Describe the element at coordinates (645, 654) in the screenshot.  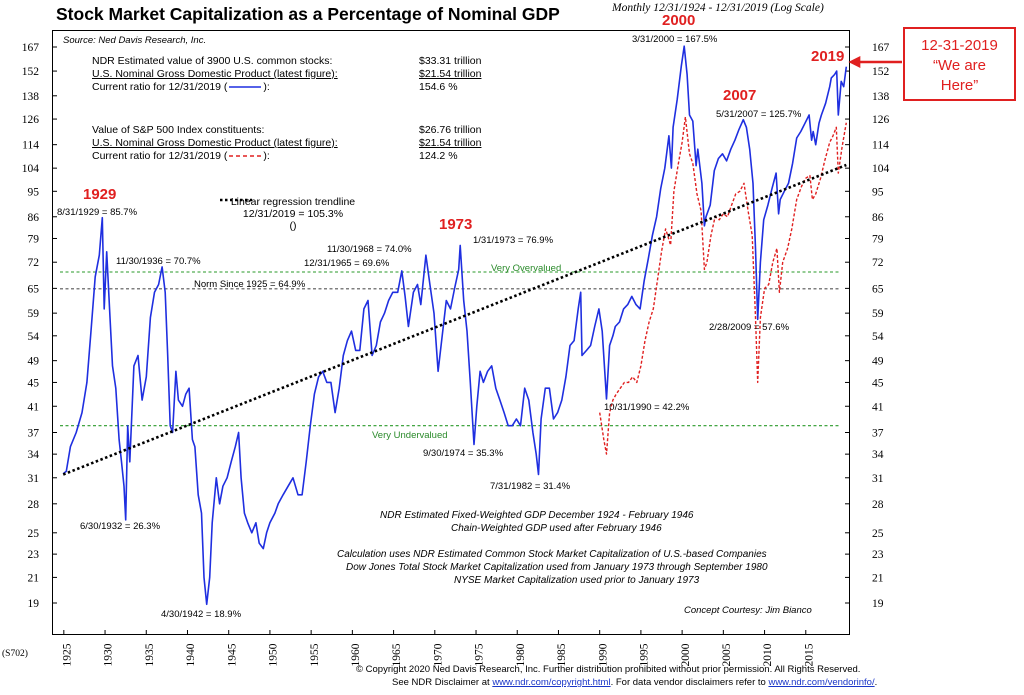
I see `x-tick-label: 1995` at that location.